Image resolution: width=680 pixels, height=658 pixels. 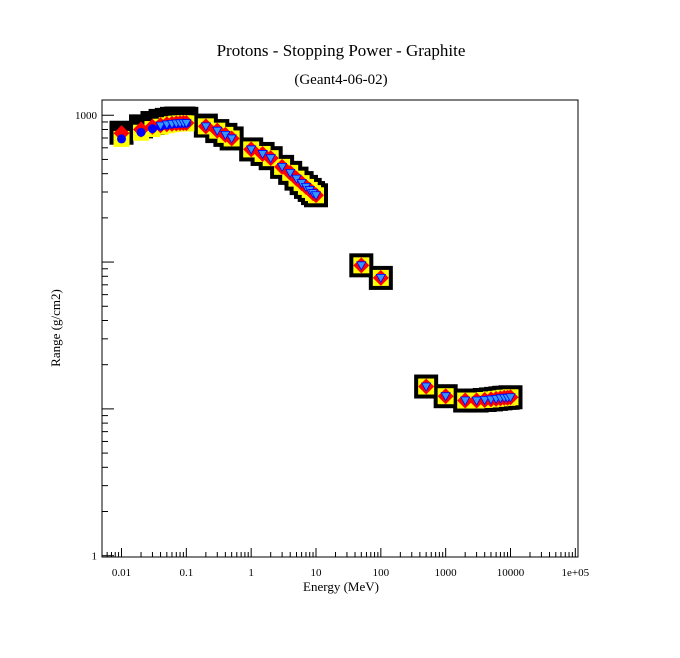 I want to click on x-tick-label: 0.1, so click(x=186, y=573).